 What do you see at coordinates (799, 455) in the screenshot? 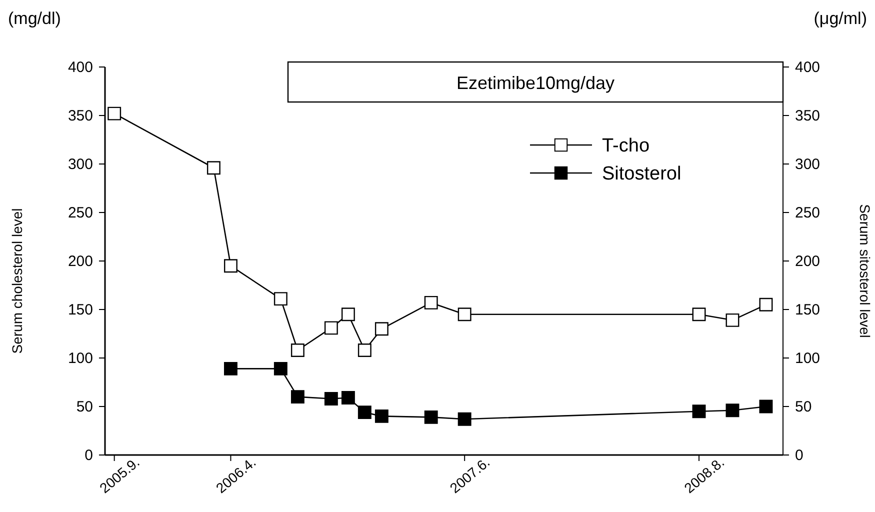
I see `y2-tick-label: 0` at bounding box center [799, 455].